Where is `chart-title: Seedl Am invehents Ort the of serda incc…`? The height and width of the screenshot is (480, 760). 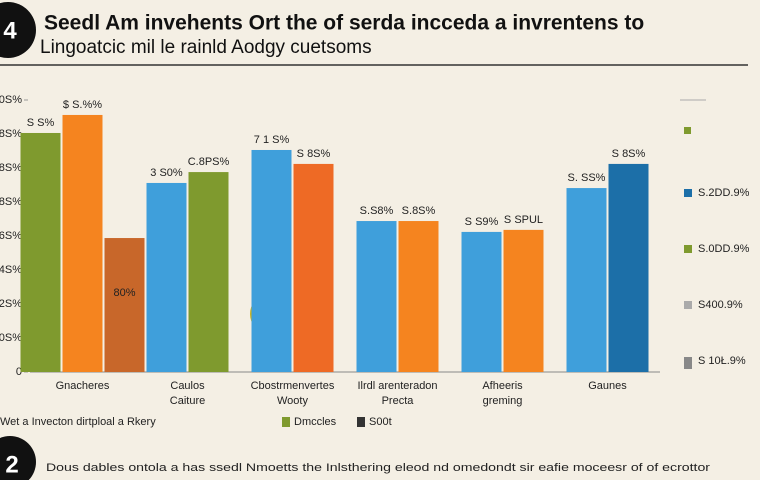 chart-title: Seedl Am invehents Ort the of serda incc… is located at coordinates (344, 23).